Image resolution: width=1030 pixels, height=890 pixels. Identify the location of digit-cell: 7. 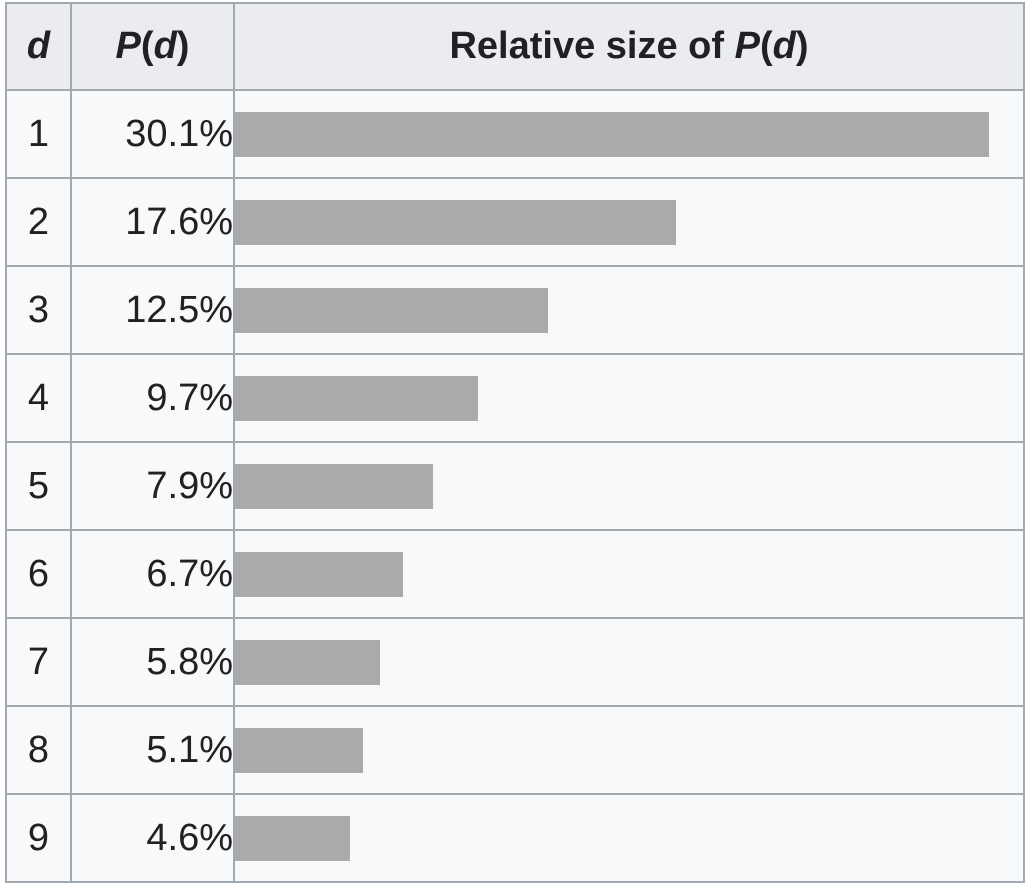
(38, 662).